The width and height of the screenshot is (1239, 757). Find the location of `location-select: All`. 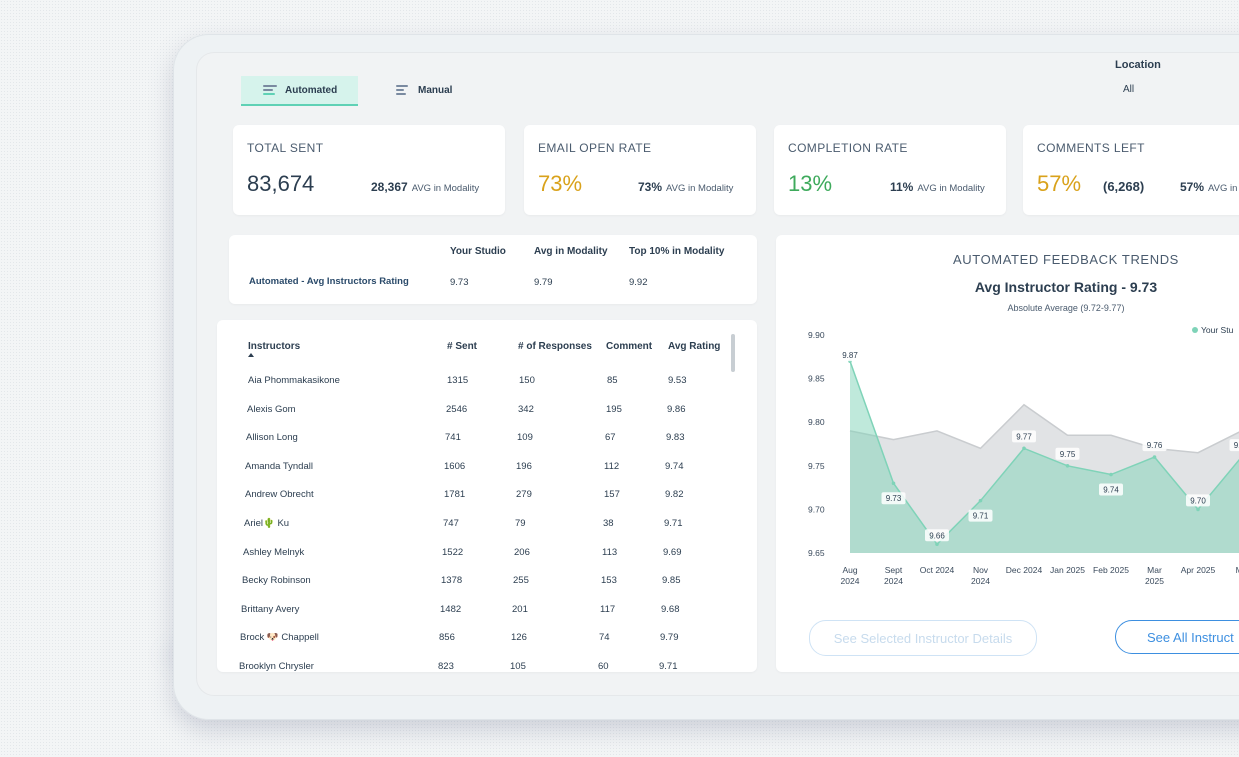

location-select: All is located at coordinates (1129, 89).